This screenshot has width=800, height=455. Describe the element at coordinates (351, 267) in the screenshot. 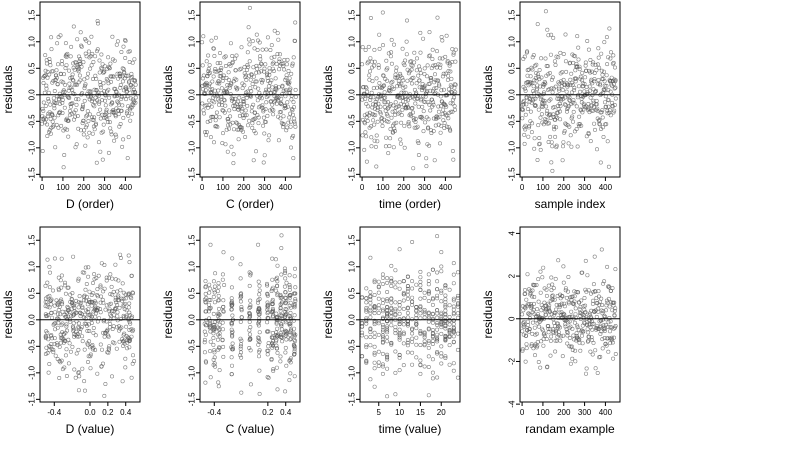

I see `y-tick-label: 1.0` at that location.